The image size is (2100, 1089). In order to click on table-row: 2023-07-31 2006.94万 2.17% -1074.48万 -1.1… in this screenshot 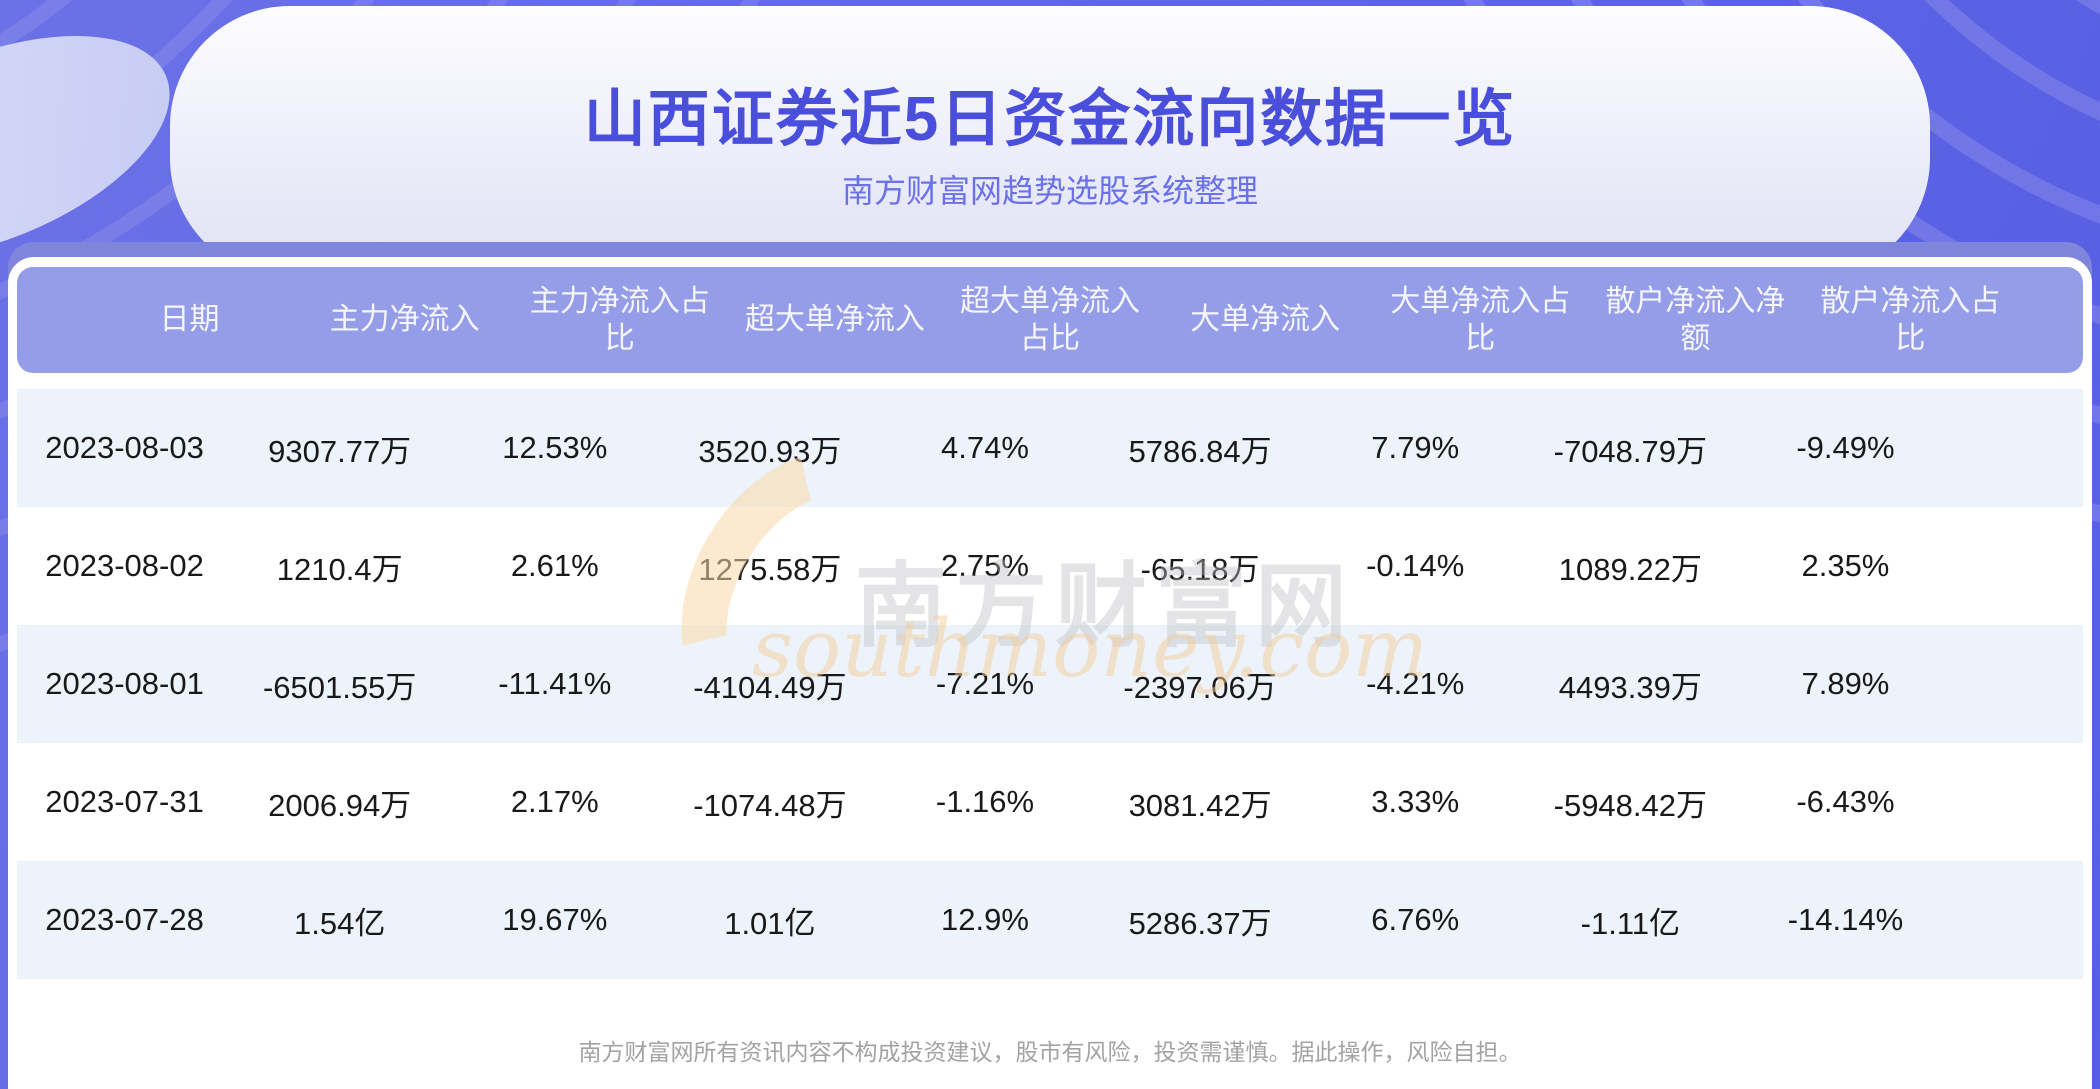, I will do `click(1050, 802)`.